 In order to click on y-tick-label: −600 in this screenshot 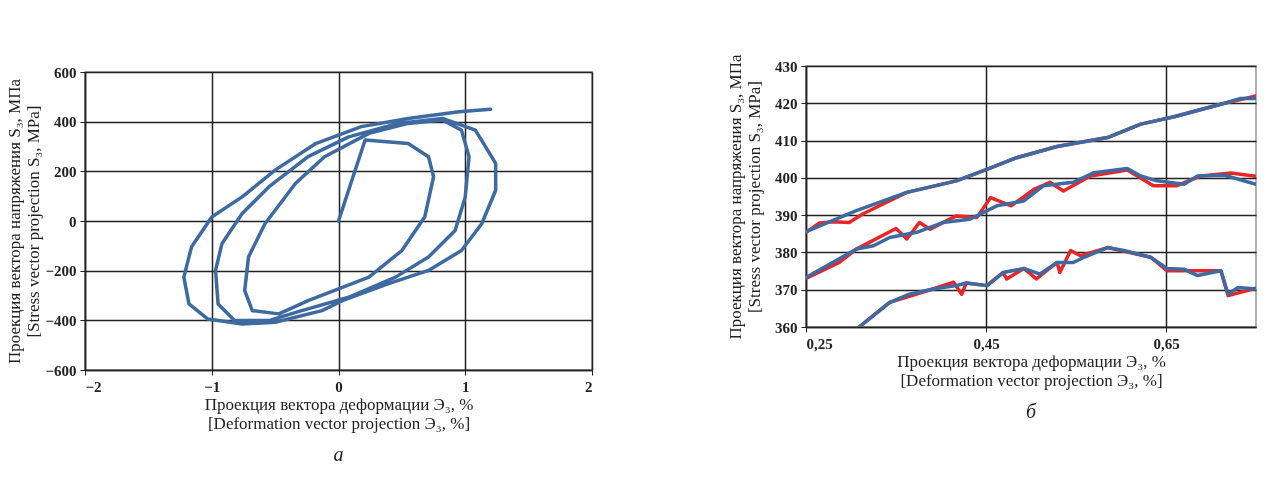, I will do `click(61, 370)`.